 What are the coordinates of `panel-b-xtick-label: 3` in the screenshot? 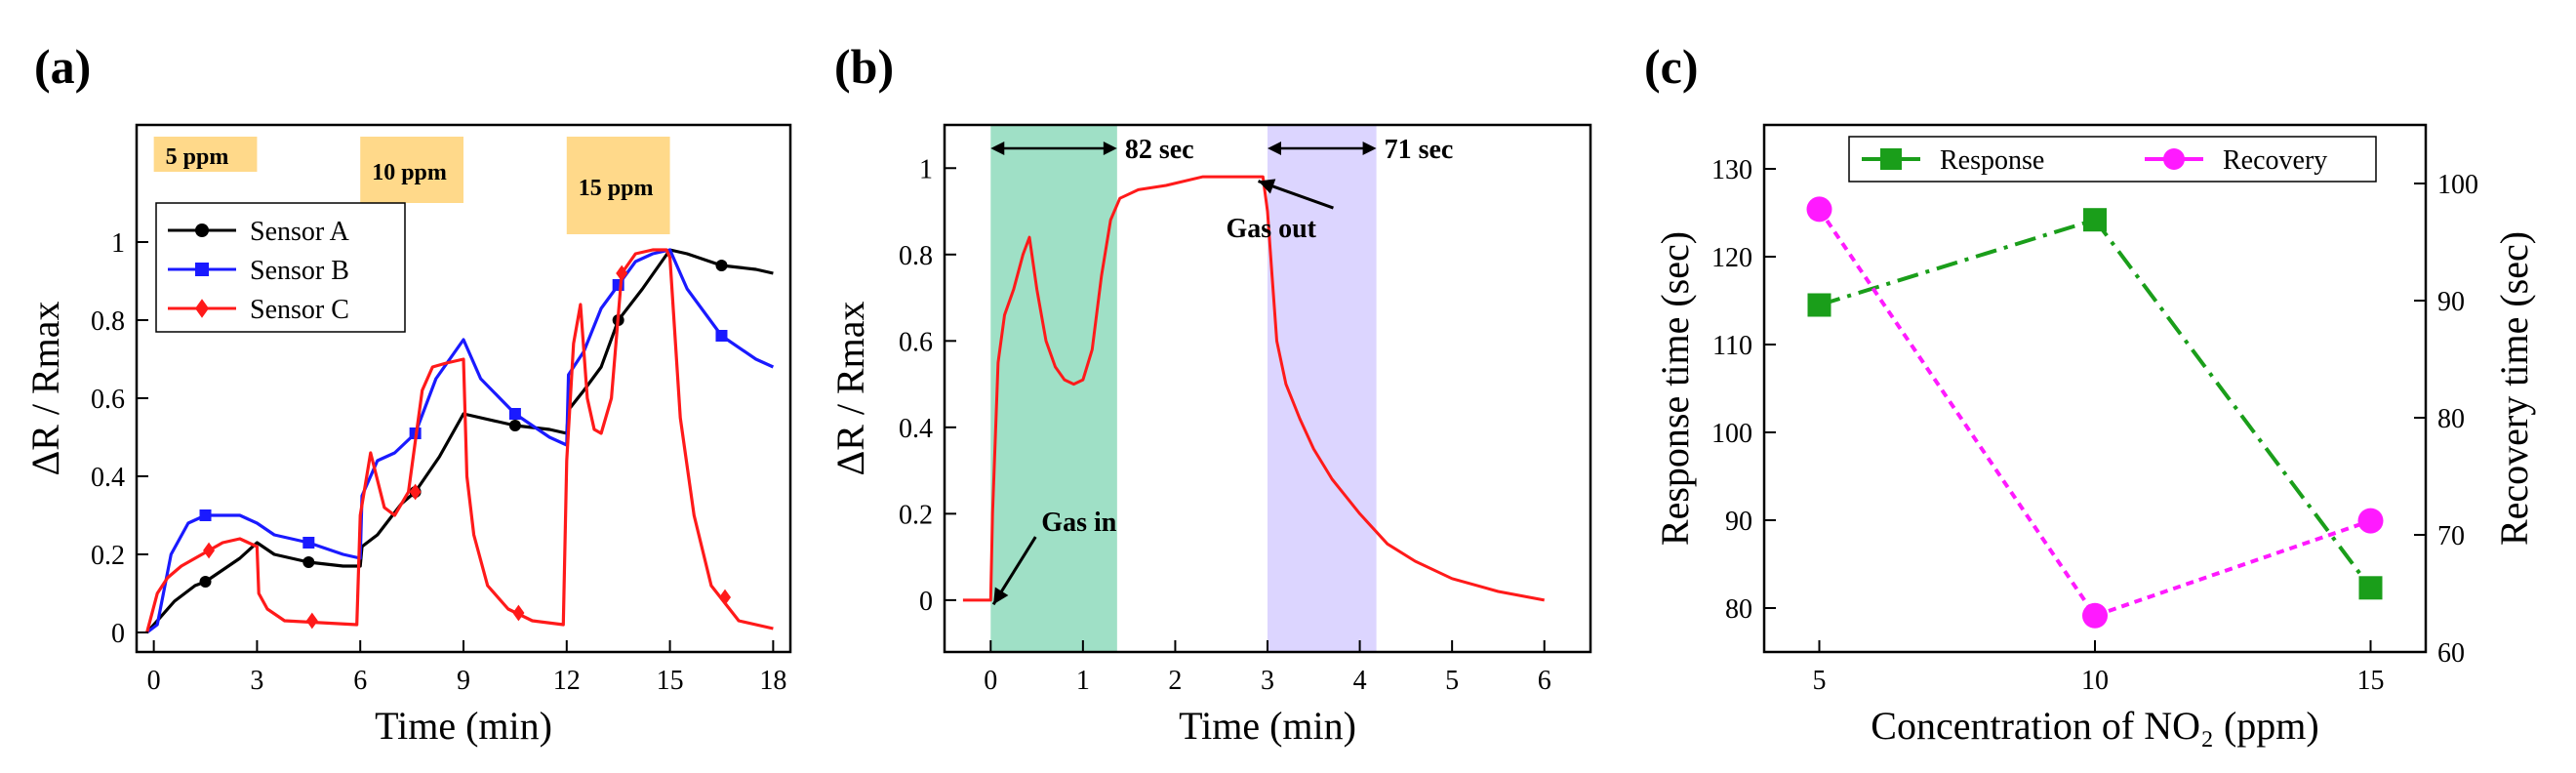 It's located at (1267, 681).